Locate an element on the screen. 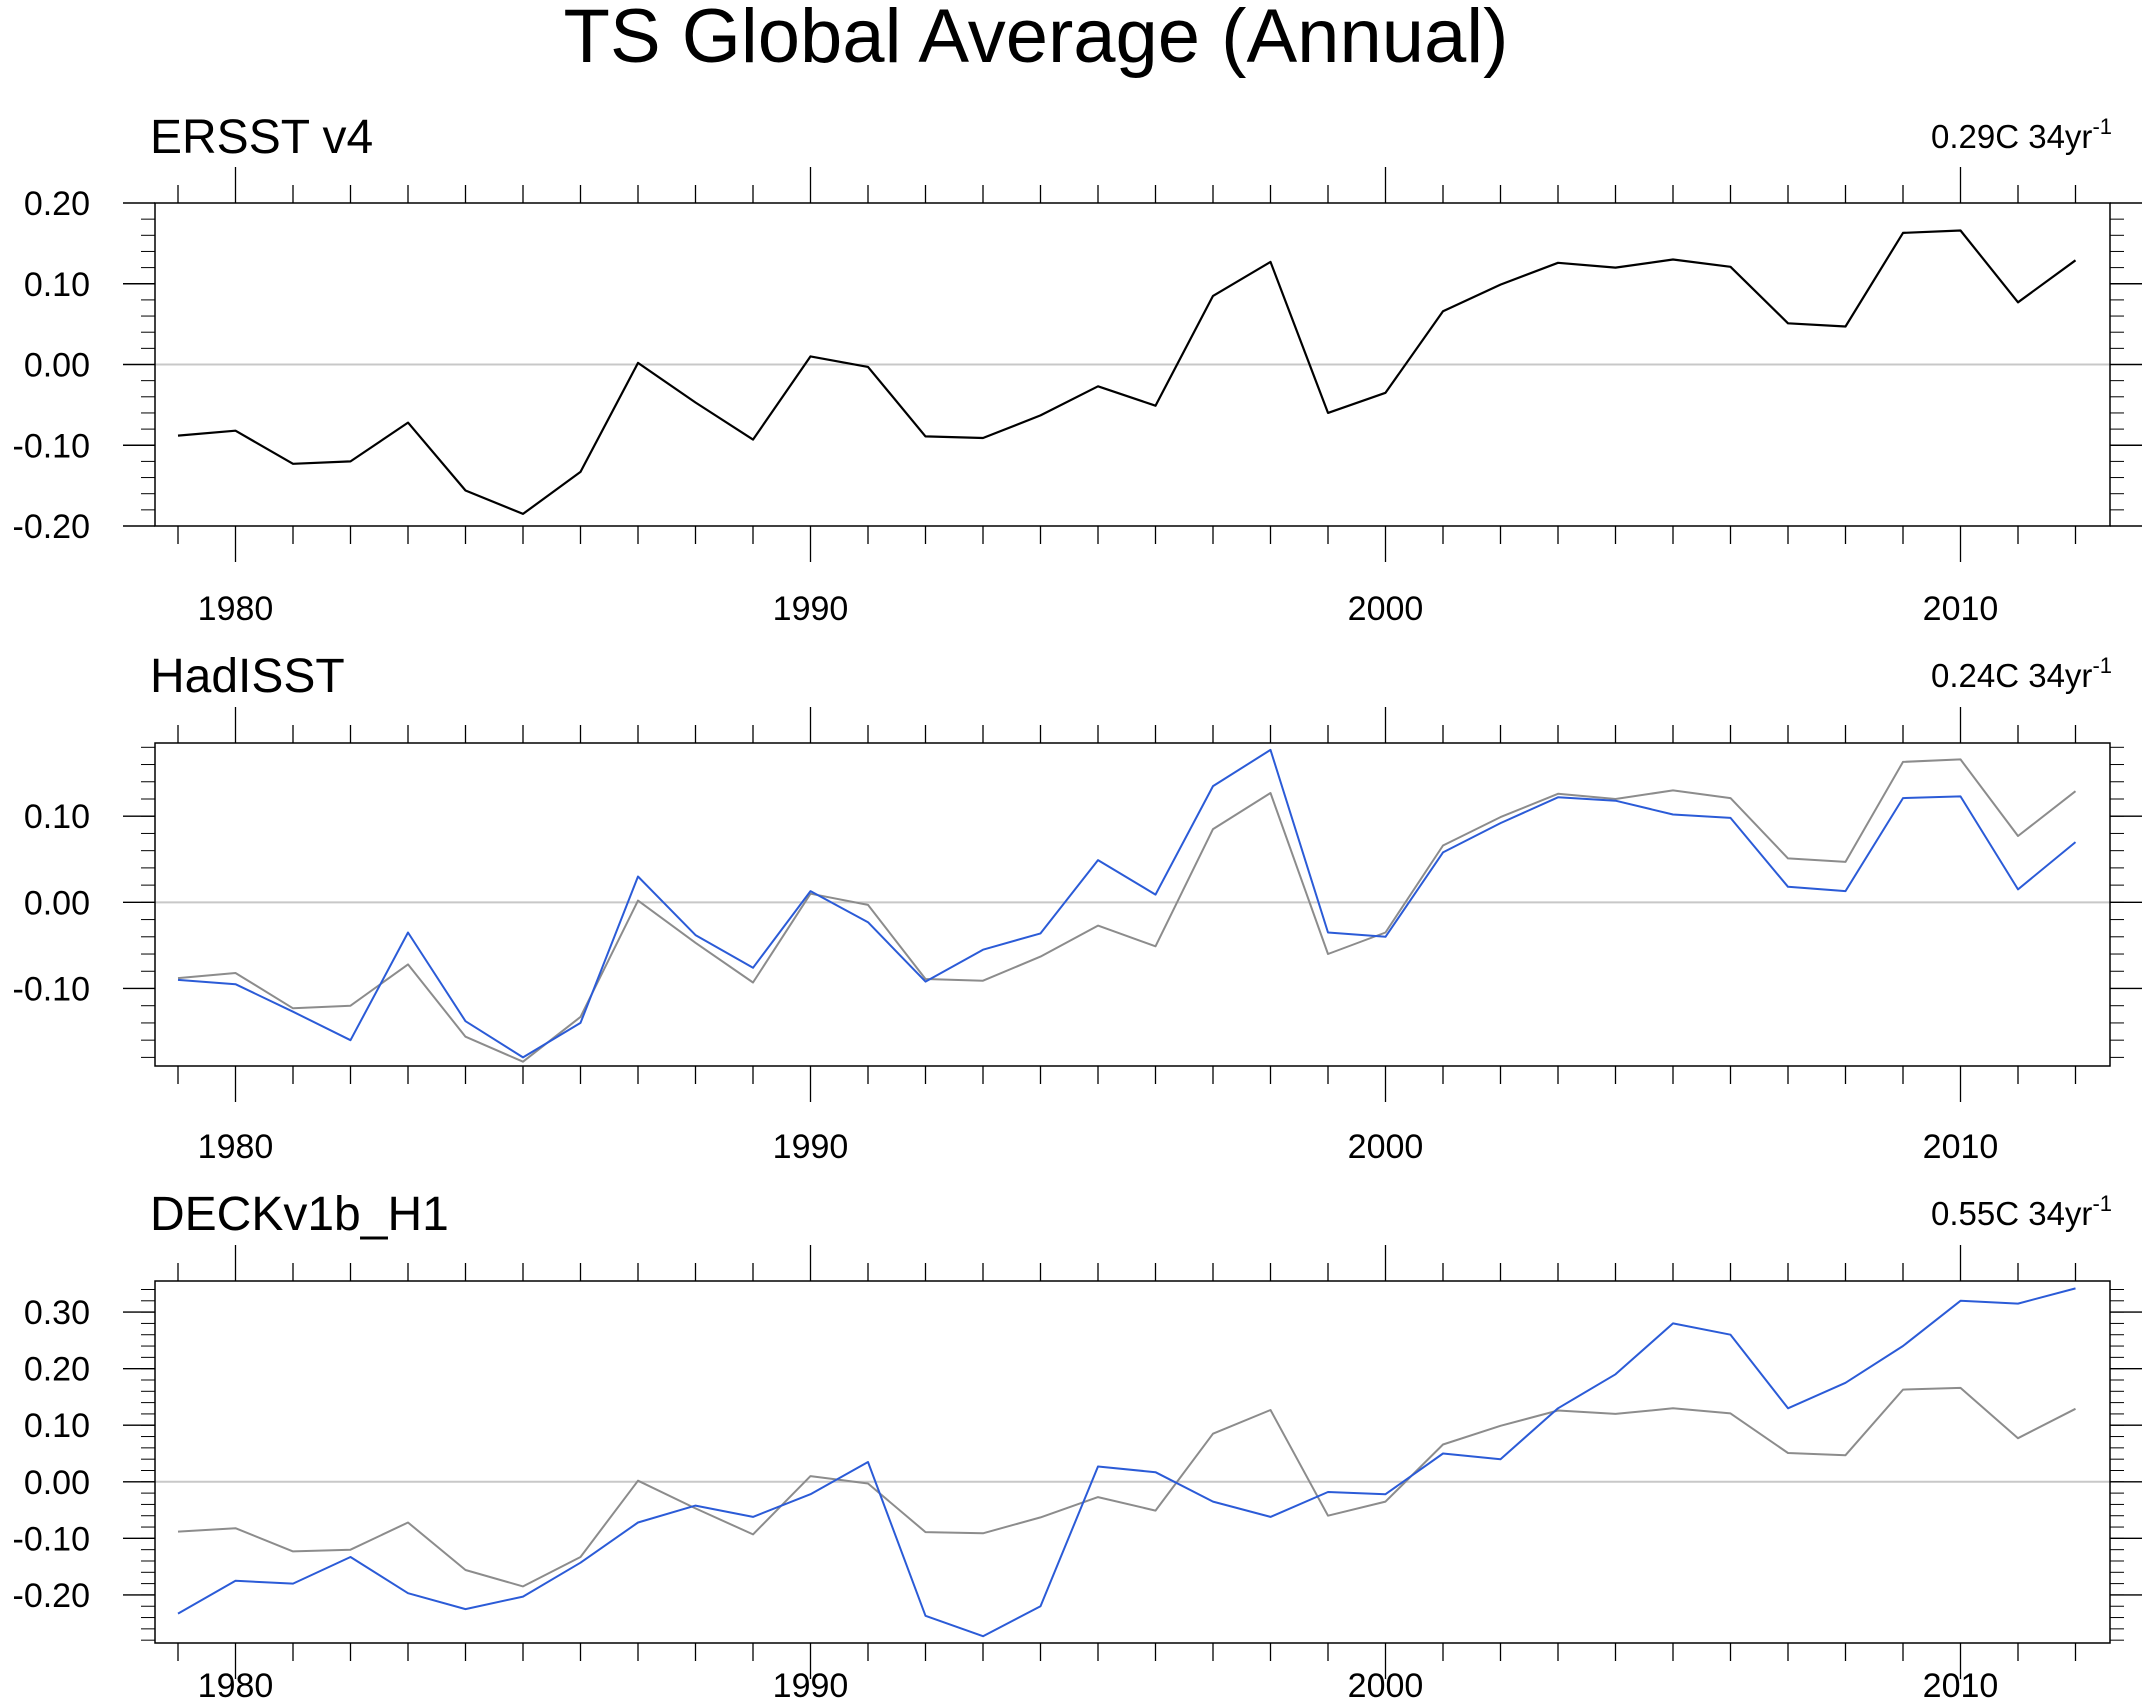  panel-title: ERSST v4 is located at coordinates (261, 137).